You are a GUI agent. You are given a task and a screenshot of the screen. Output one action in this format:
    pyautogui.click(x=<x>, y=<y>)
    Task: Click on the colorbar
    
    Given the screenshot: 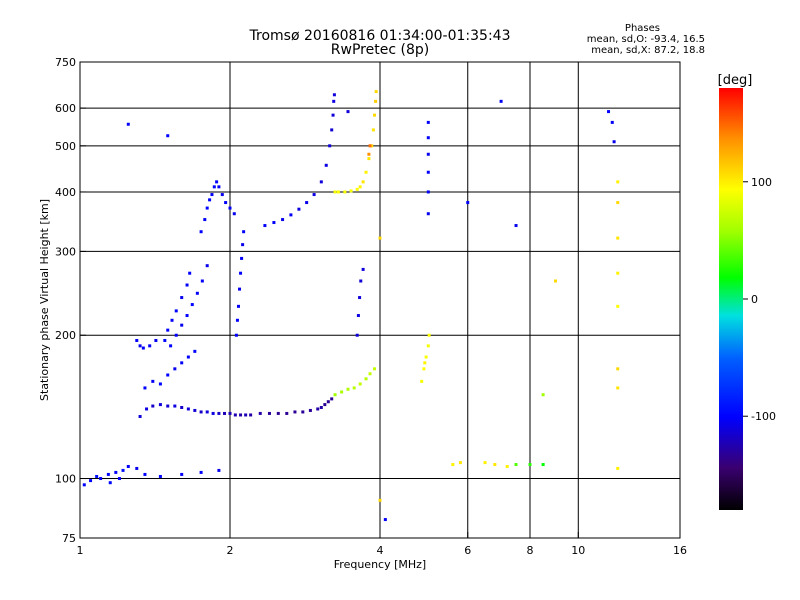 What is the action you would take?
    pyautogui.click(x=731, y=299)
    